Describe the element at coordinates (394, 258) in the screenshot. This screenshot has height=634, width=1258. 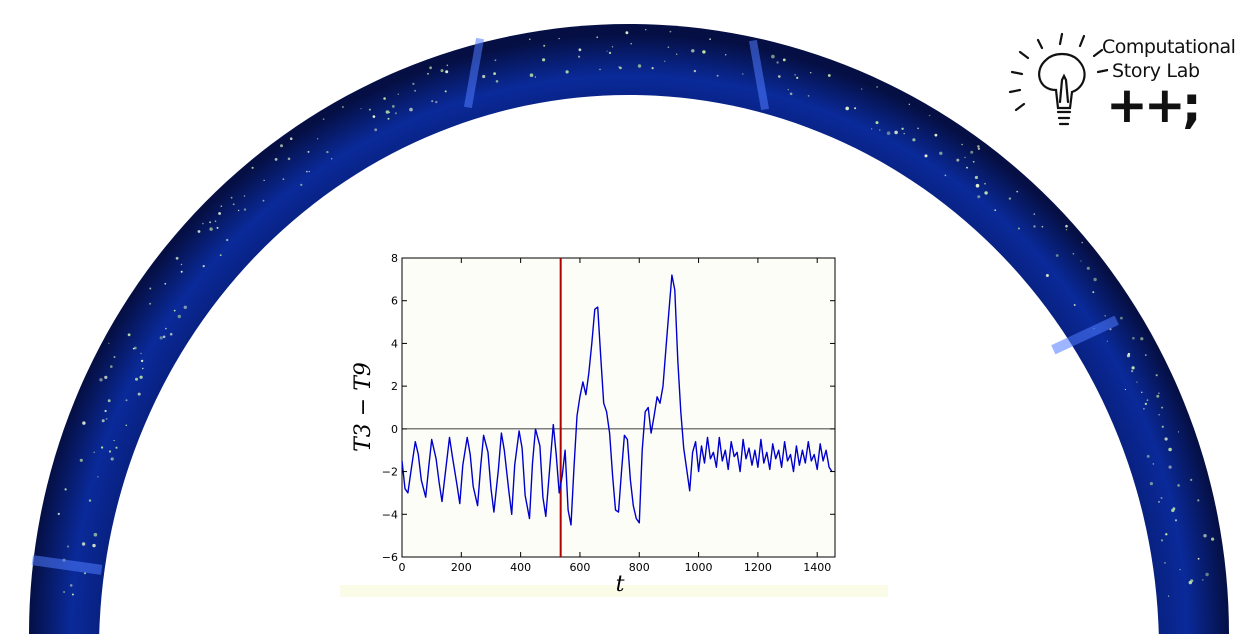
I see `y-tick-label: 8` at that location.